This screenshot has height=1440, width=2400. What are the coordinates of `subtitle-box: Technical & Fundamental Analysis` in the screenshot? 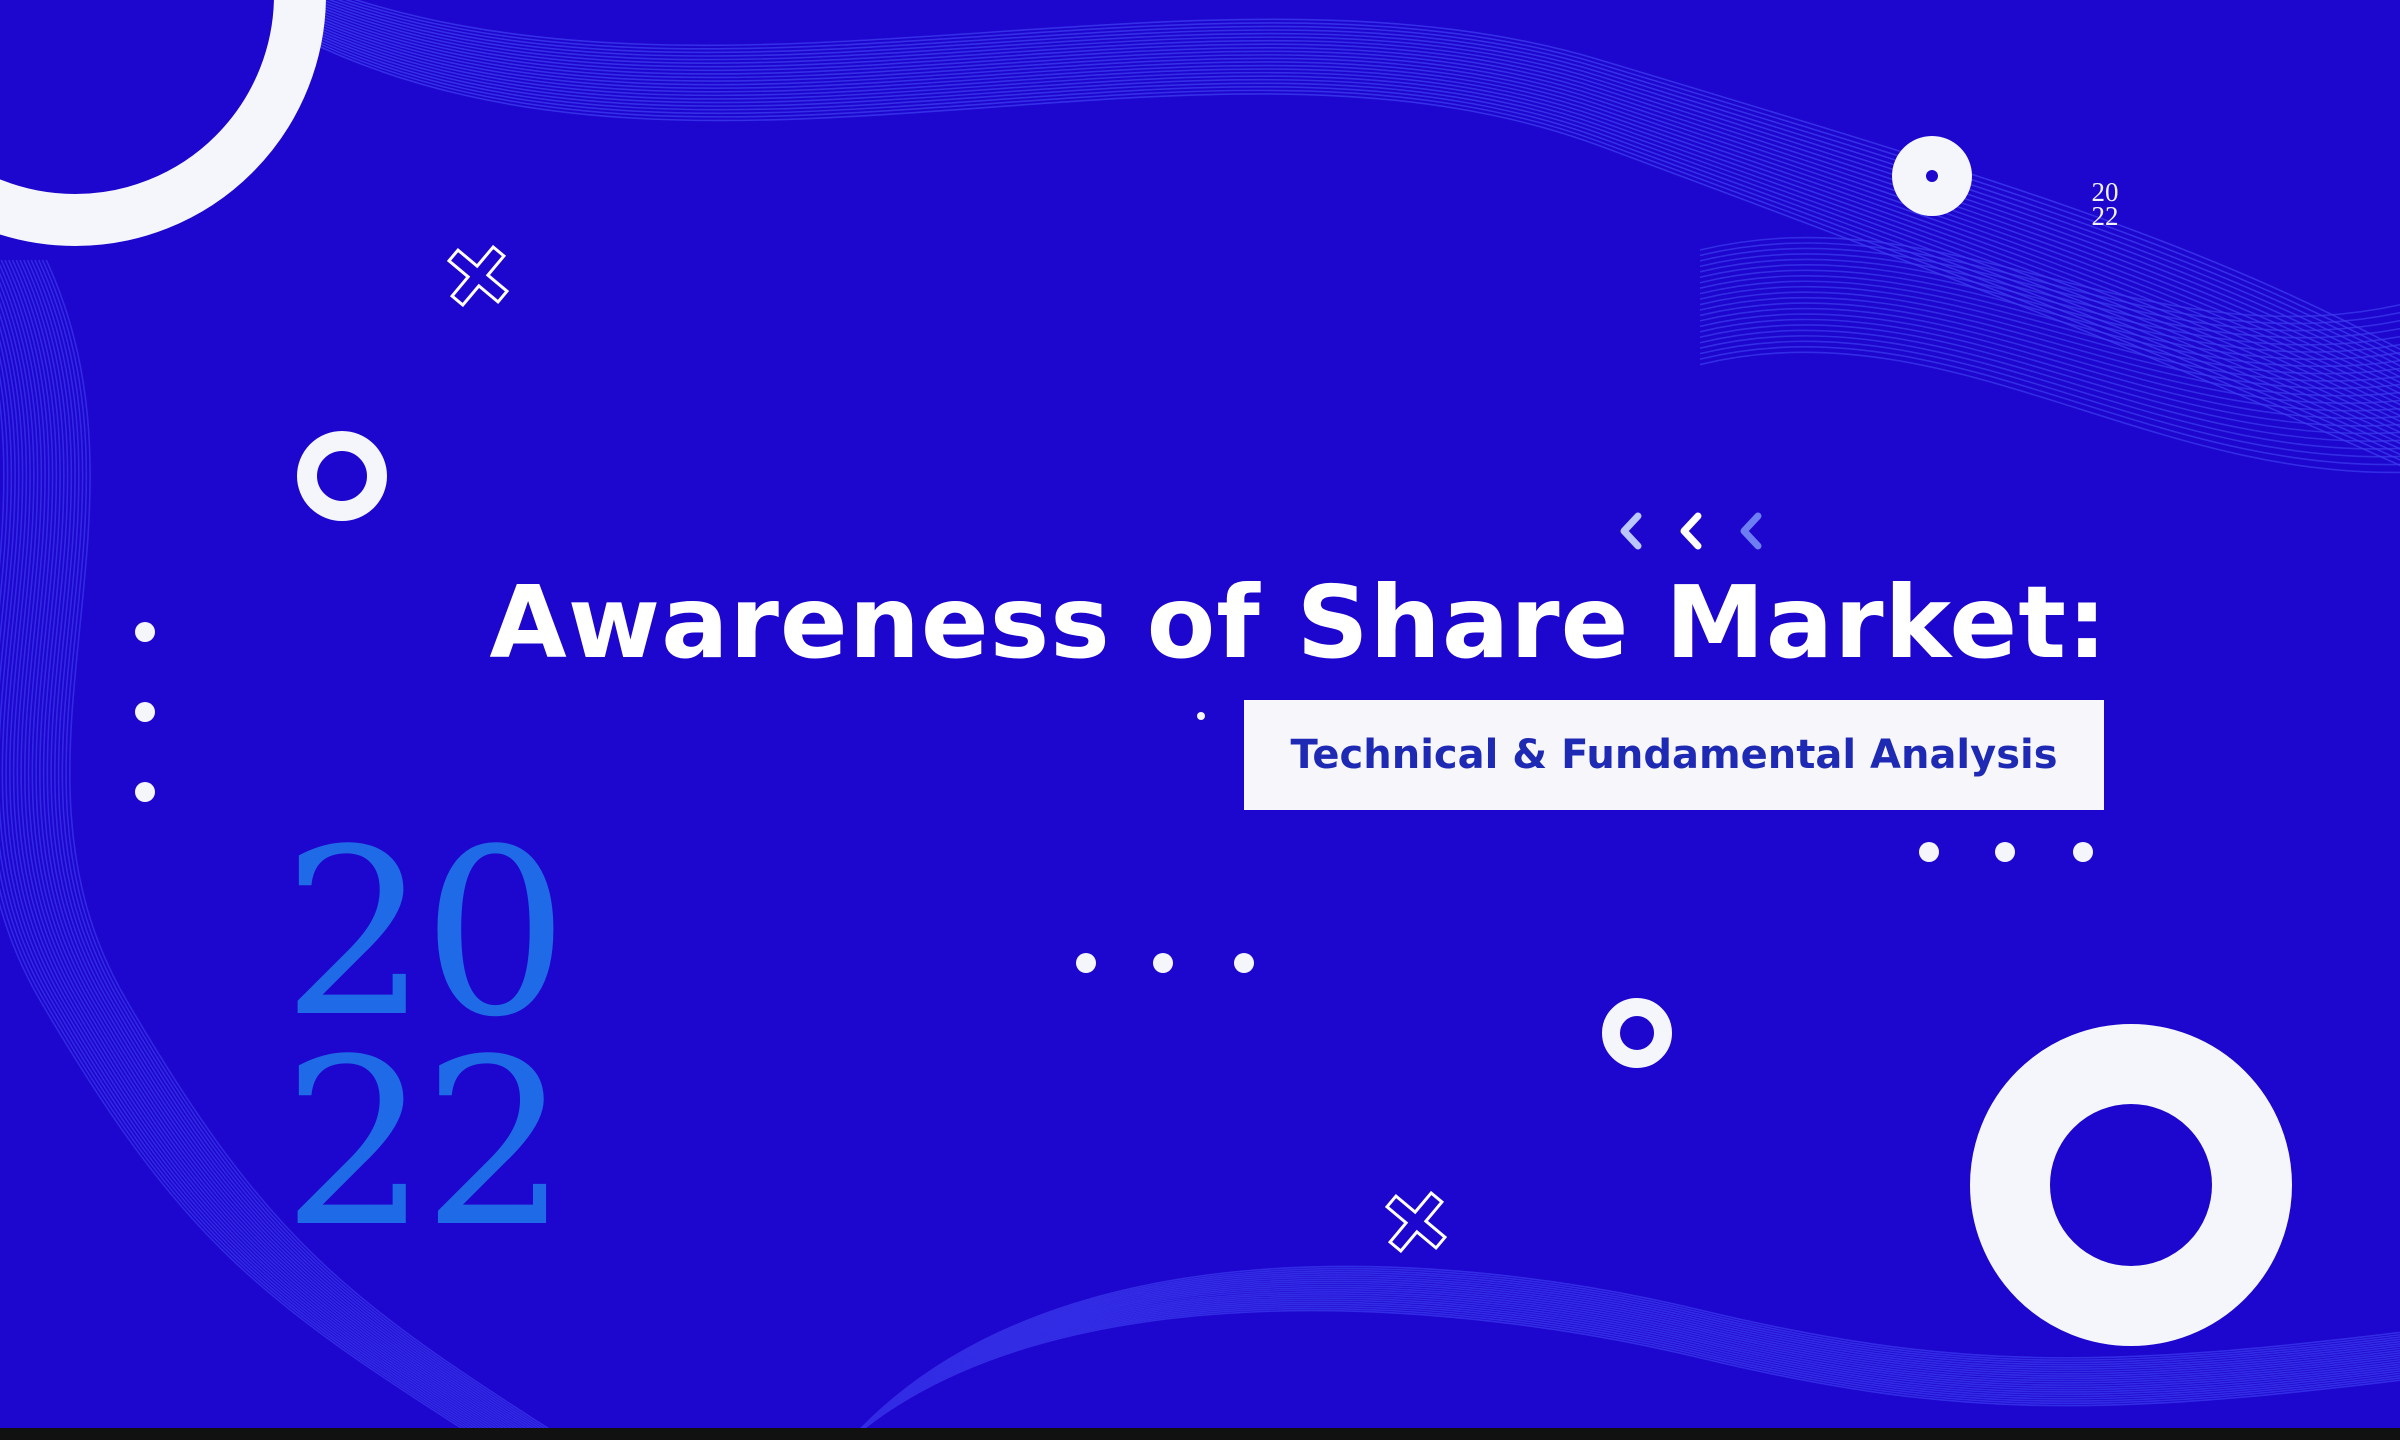 It's located at (1674, 755).